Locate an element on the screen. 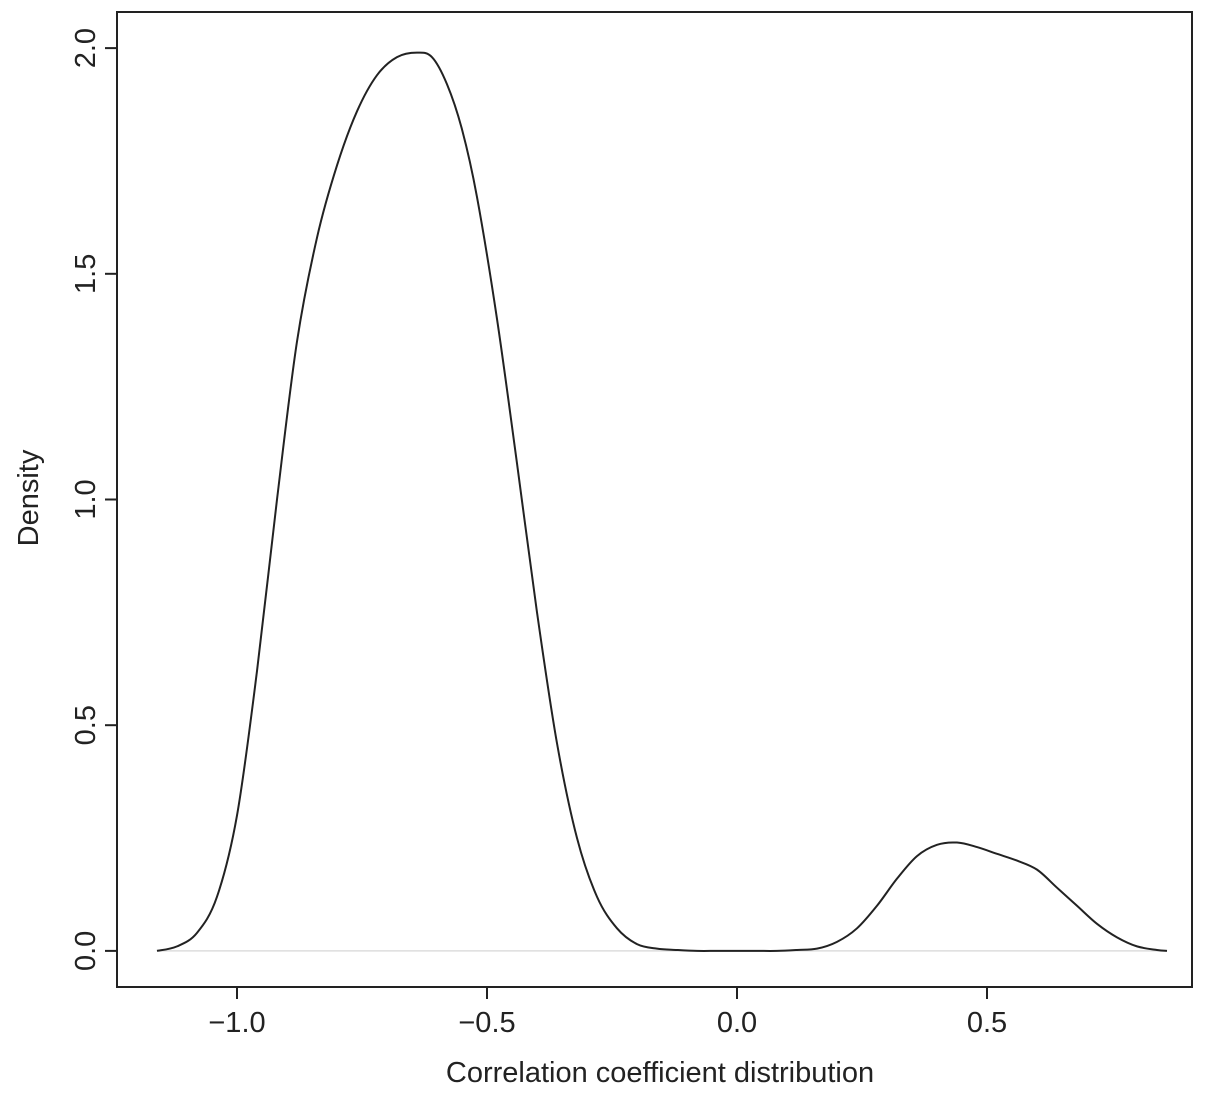 This screenshot has height=1100, width=1205. y-axis-label: Density is located at coordinates (29, 497).